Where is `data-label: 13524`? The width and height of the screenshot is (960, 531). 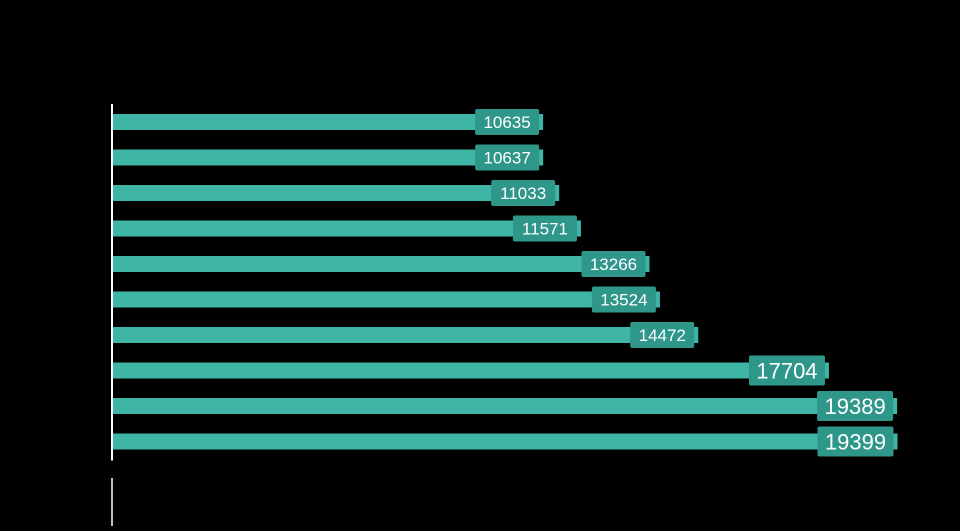
data-label: 13524 is located at coordinates (623, 300).